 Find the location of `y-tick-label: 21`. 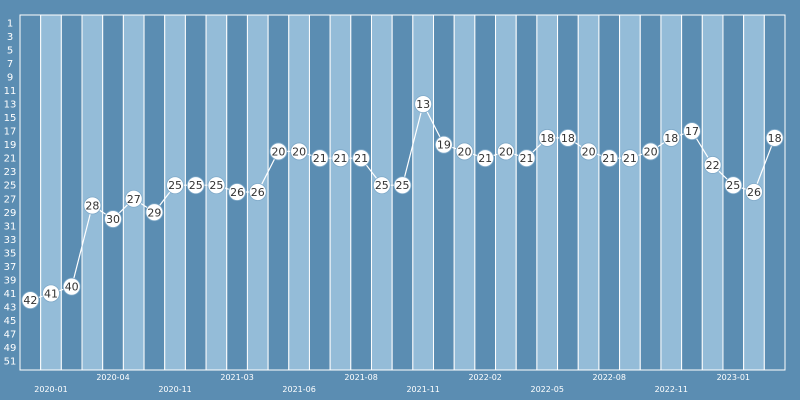

y-tick-label: 21 is located at coordinates (10, 159).